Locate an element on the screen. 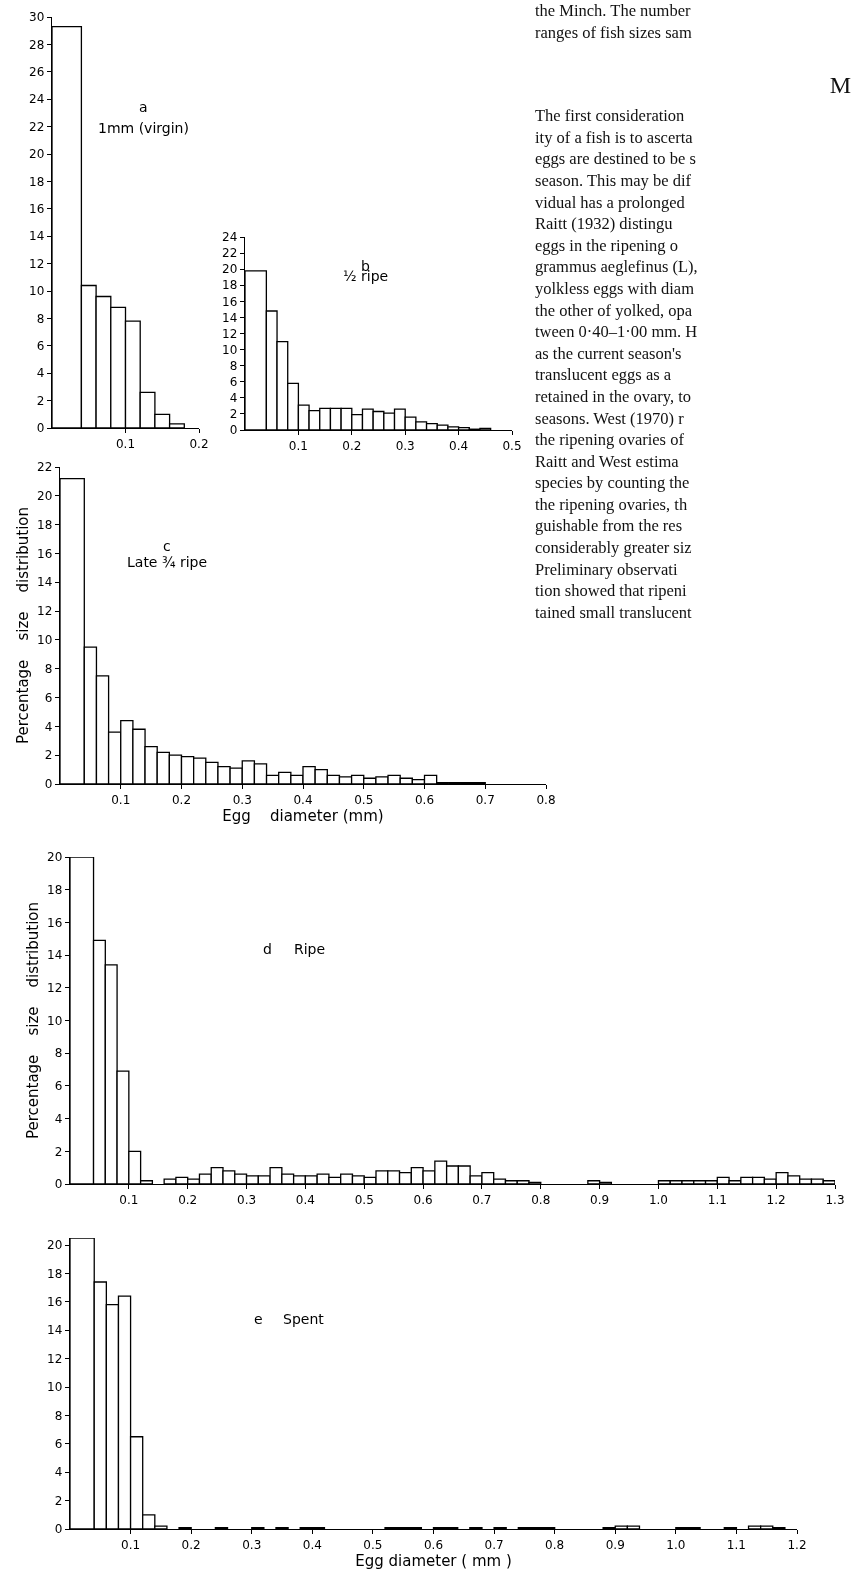 This screenshot has height=1575, width=857. text: ranges of fish sizes sam is located at coordinates (614, 32).